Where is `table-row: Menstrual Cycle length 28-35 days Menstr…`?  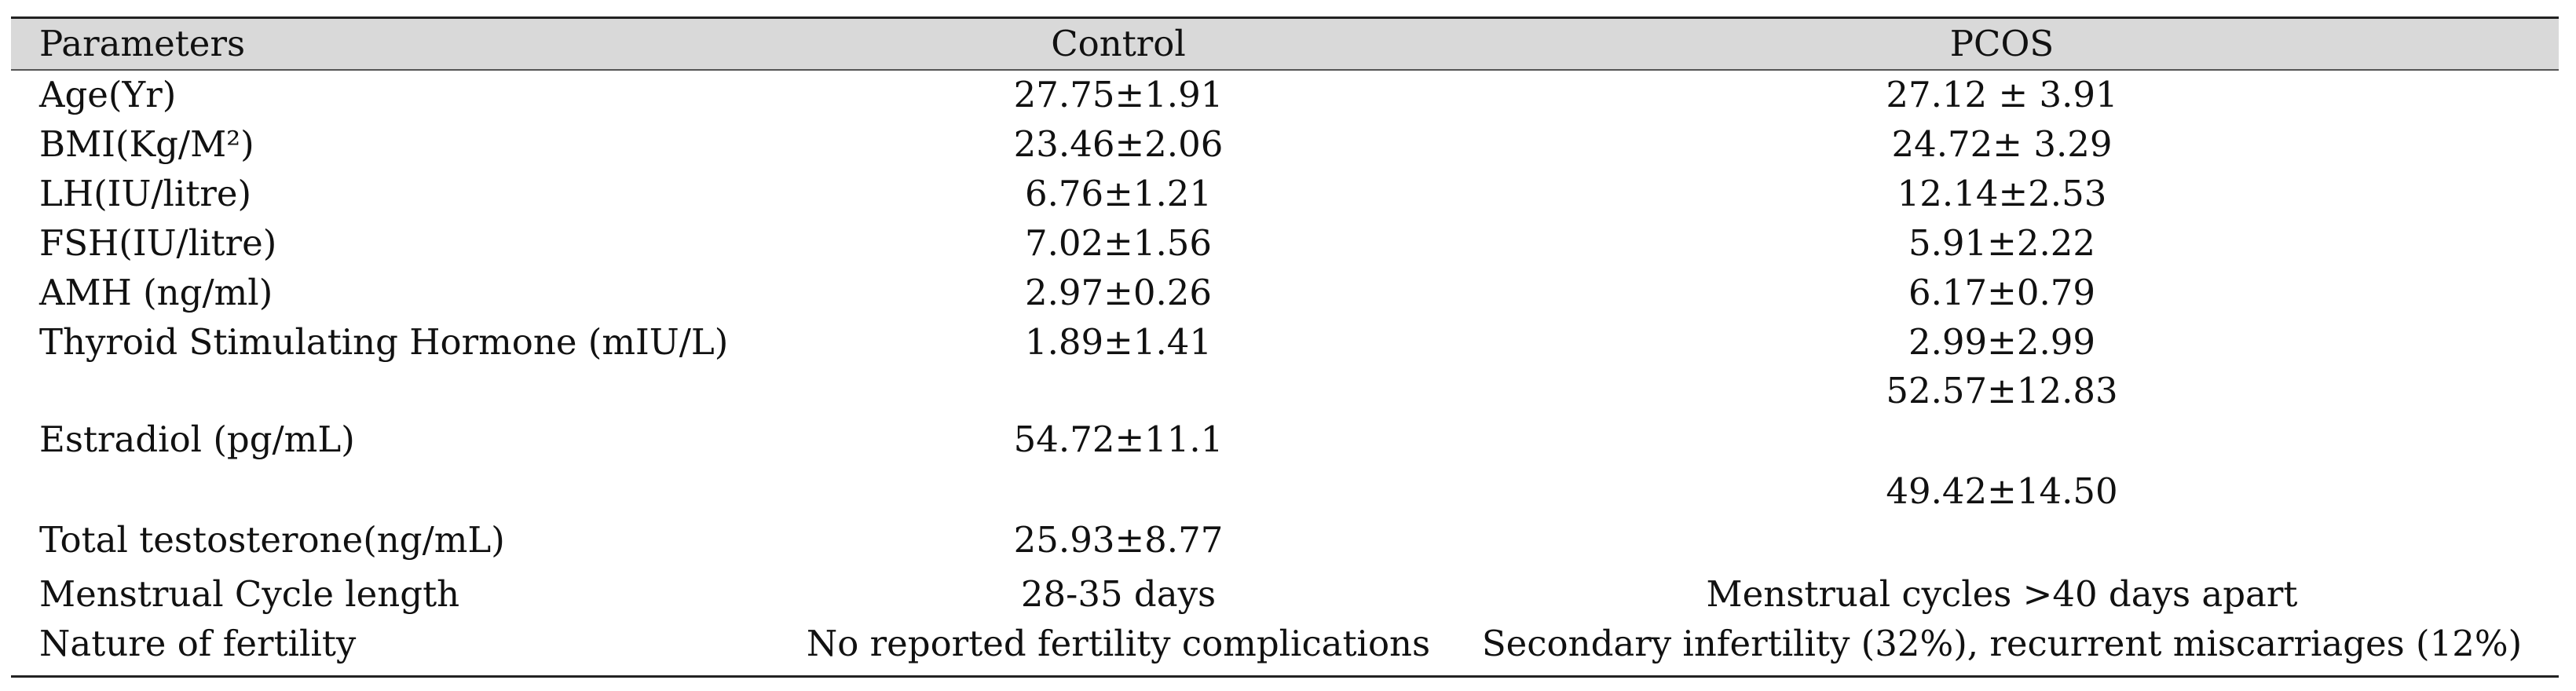 table-row: Menstrual Cycle length 28-35 days Menstr… is located at coordinates (1285, 594).